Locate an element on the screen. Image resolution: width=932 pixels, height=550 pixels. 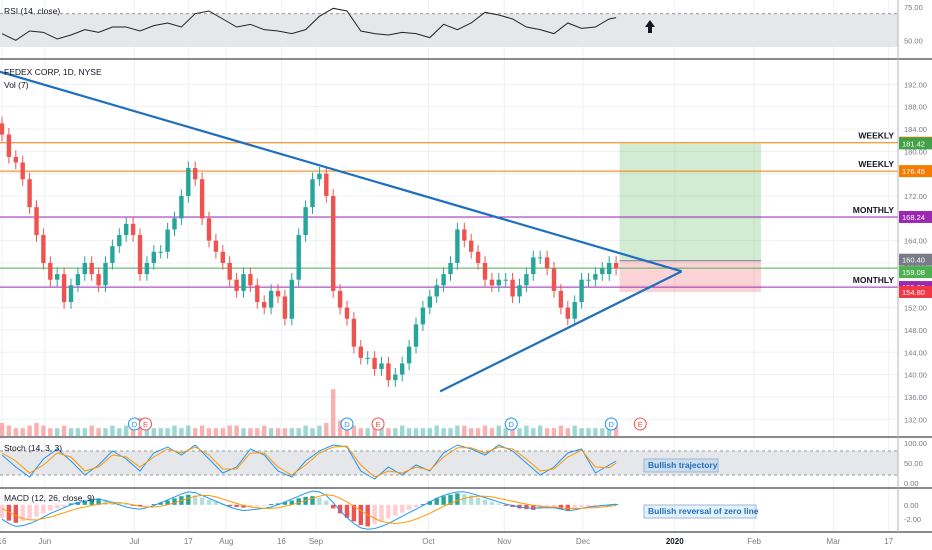
stoch-panel: 100.00 50.00 0.00 is located at coordinates (463, 463).